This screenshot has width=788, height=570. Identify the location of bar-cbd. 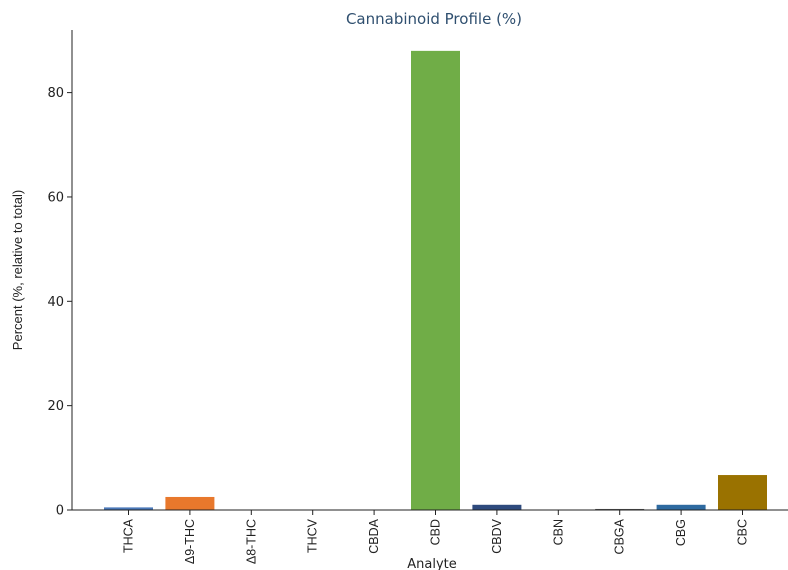
(435, 280).